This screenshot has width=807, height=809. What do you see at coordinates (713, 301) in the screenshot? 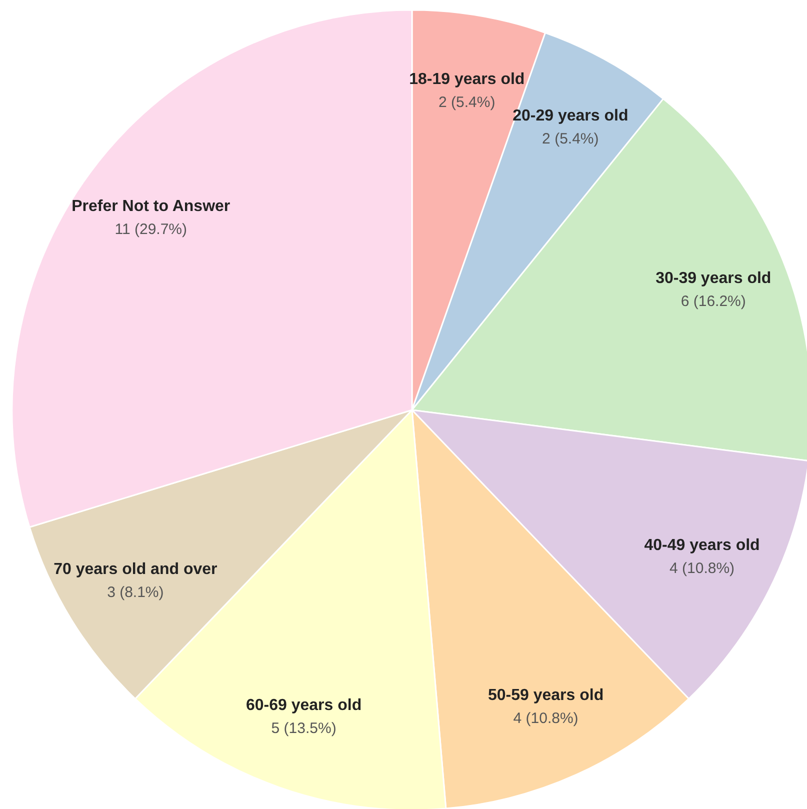
I see `data-label: 6 (16.2%)` at bounding box center [713, 301].